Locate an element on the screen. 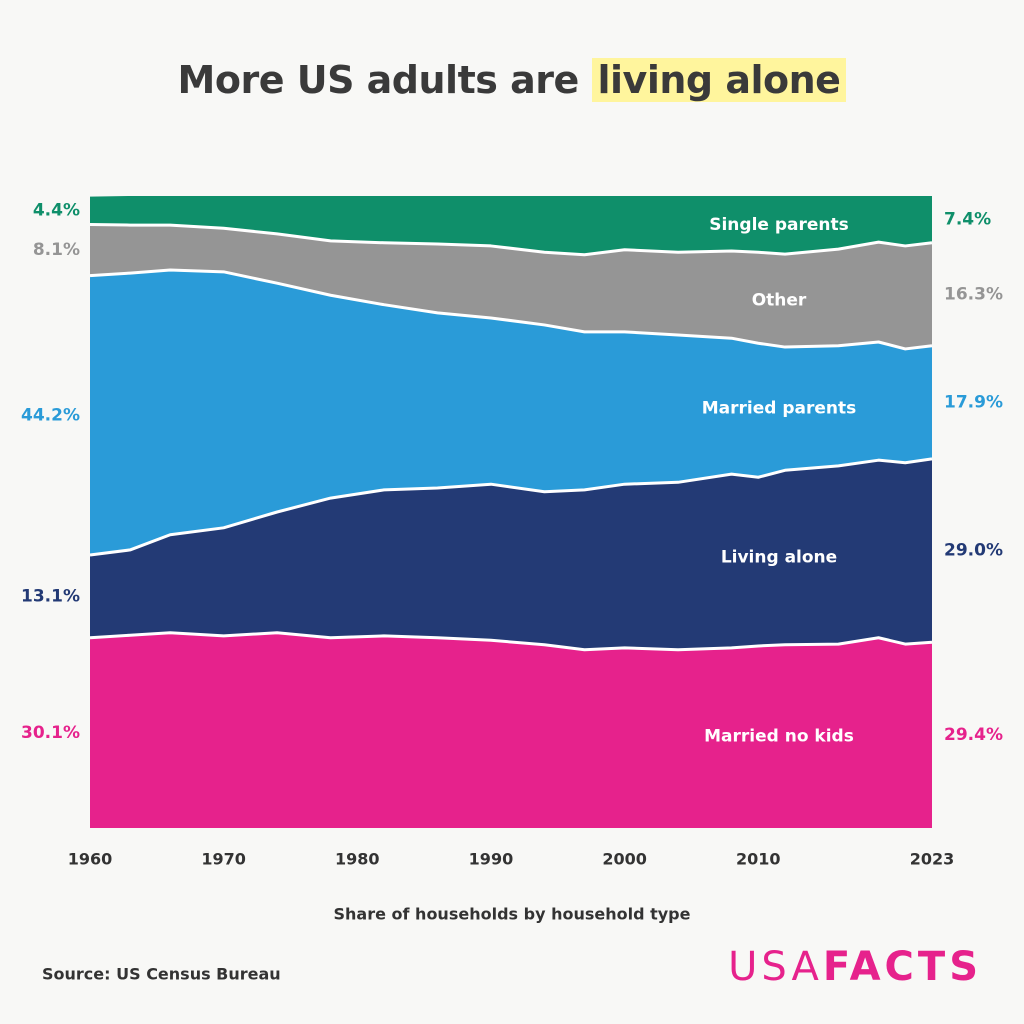  x-tick-label: 1970 is located at coordinates (223, 859).